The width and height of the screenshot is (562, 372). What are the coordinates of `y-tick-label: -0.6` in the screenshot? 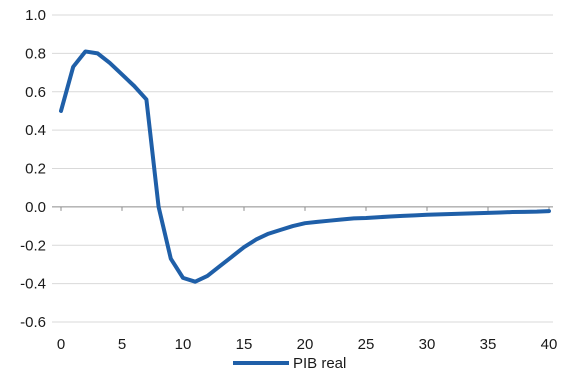 It's located at (33, 322).